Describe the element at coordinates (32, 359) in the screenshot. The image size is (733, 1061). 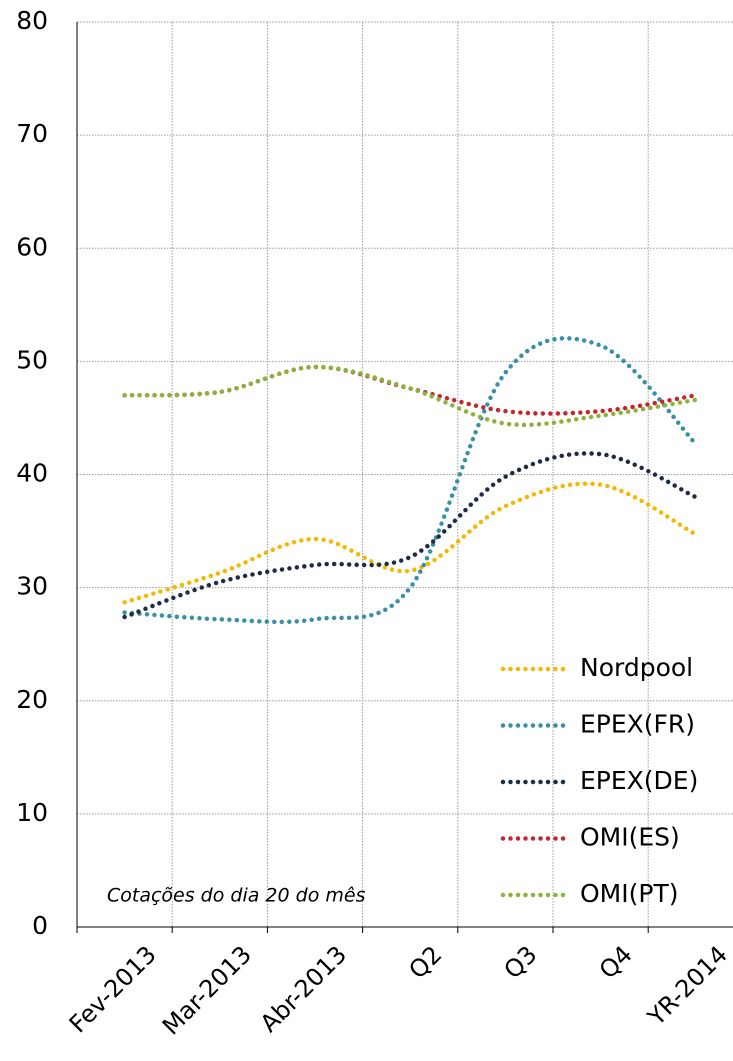
I see `y-tick-label: 50` at that location.